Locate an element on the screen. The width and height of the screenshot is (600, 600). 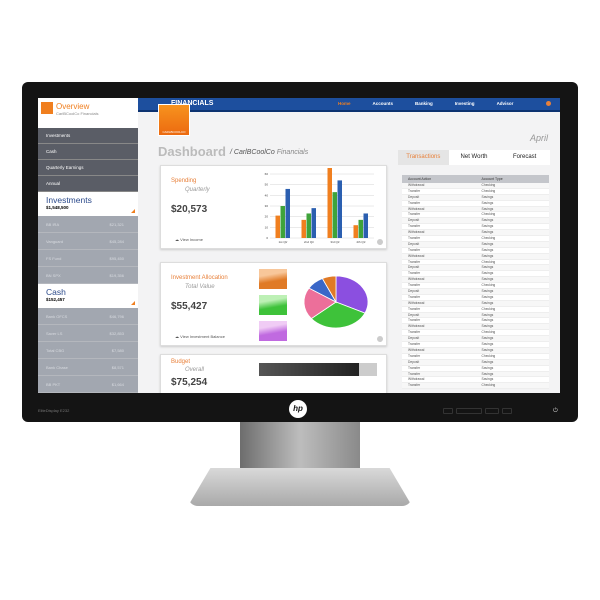
x-tick-label: 3rd Qtr is located at coordinates (334, 242).